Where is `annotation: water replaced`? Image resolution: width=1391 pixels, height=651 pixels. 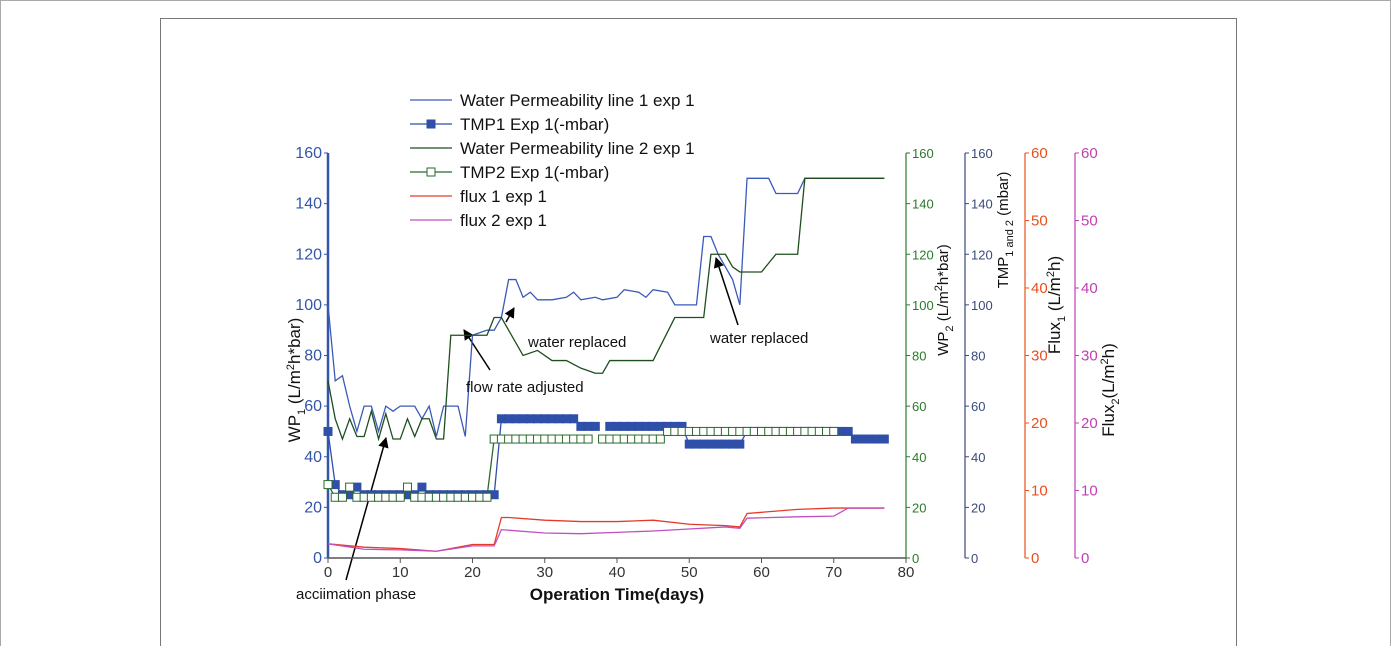
annotation: water replaced is located at coordinates (576, 342).